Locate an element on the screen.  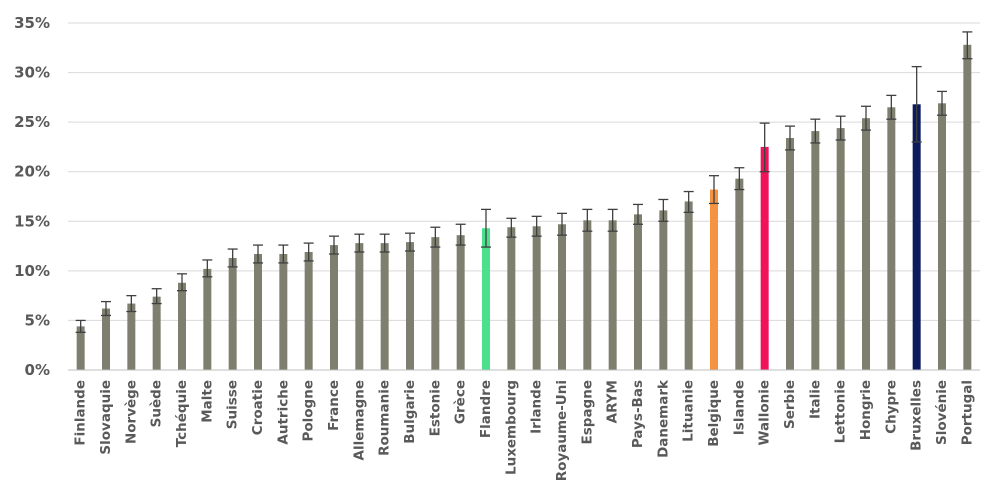
bar-slovénie is located at coordinates (942, 236).